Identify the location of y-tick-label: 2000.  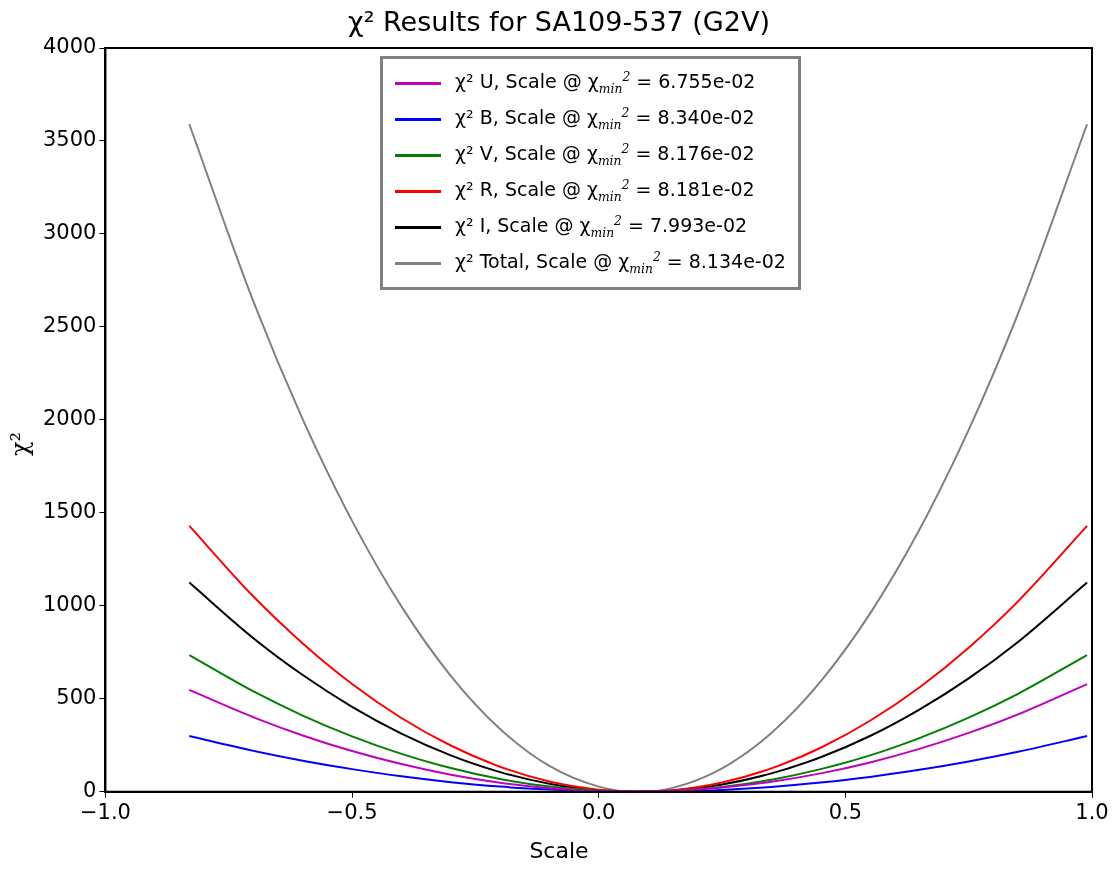
(69, 418).